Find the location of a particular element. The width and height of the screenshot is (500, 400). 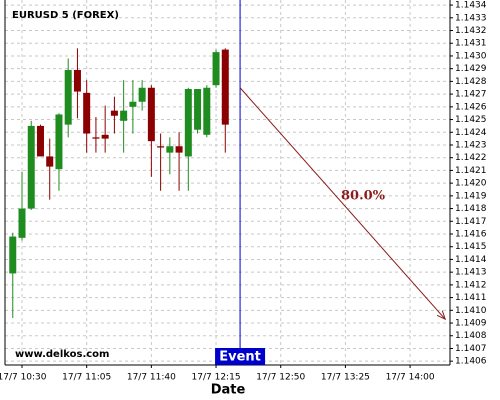

y-tick-label: 1.1412 is located at coordinates (471, 285).